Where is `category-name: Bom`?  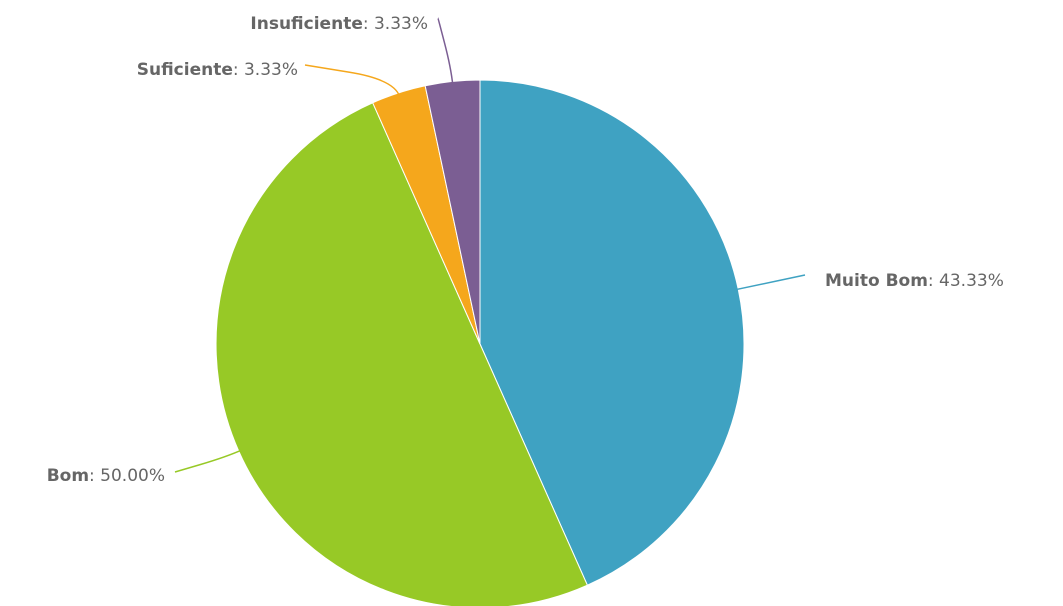
category-name: Bom is located at coordinates (68, 476).